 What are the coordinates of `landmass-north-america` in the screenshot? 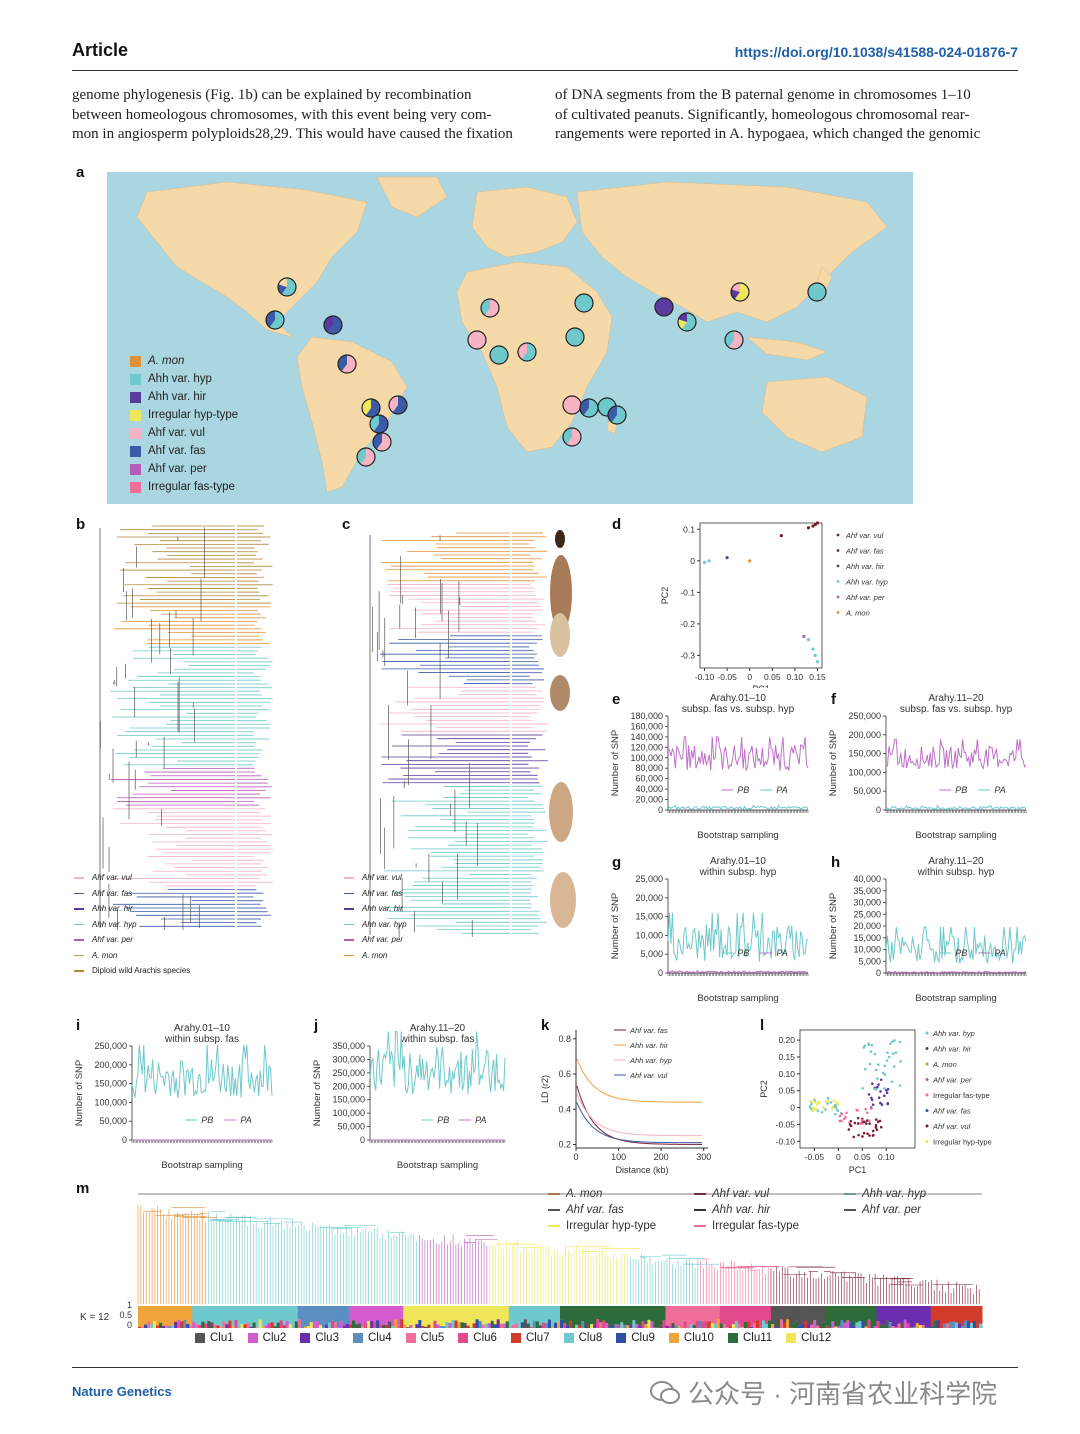 It's located at (252, 259).